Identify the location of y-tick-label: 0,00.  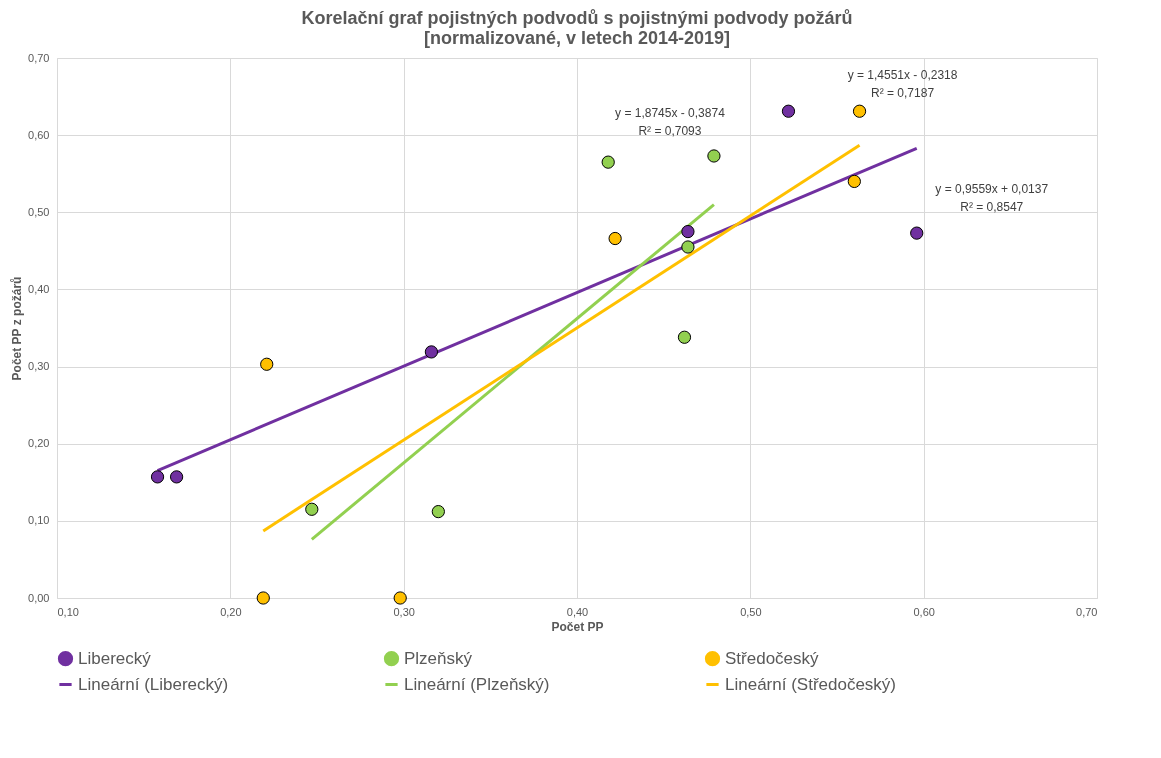
(39, 597).